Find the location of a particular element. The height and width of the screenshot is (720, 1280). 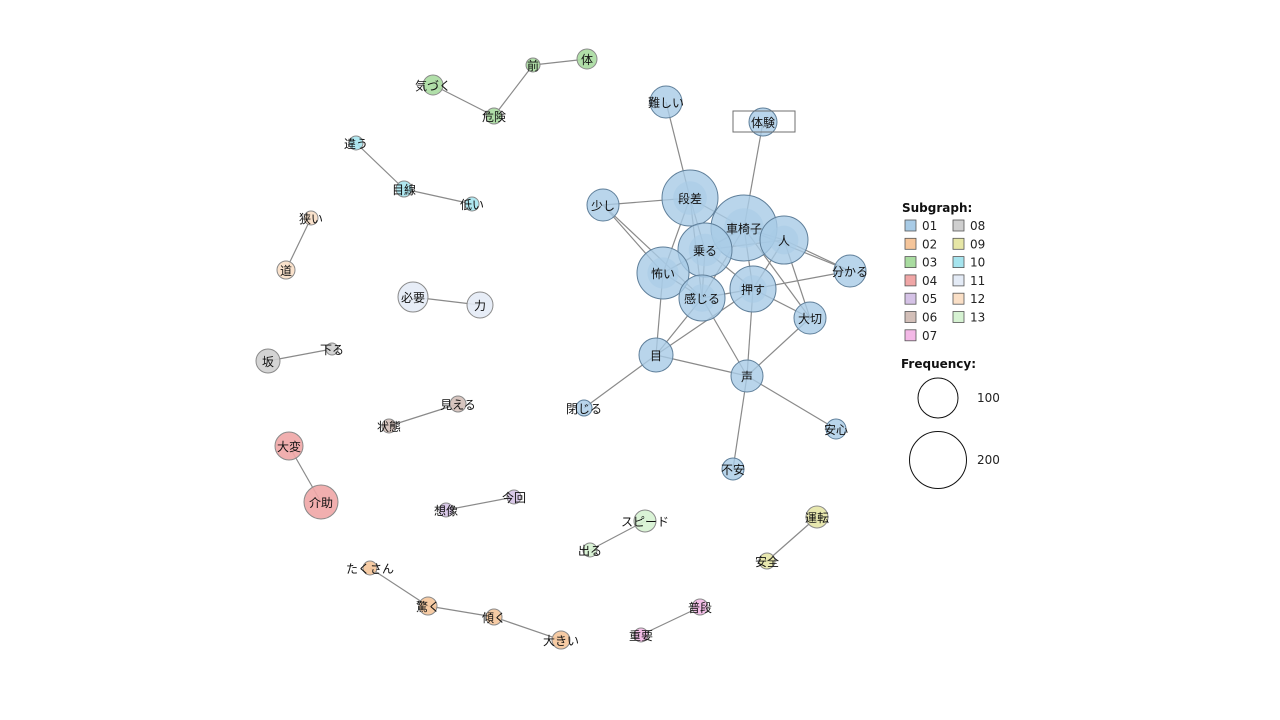

node-ookii: 大きい is located at coordinates (561, 640).